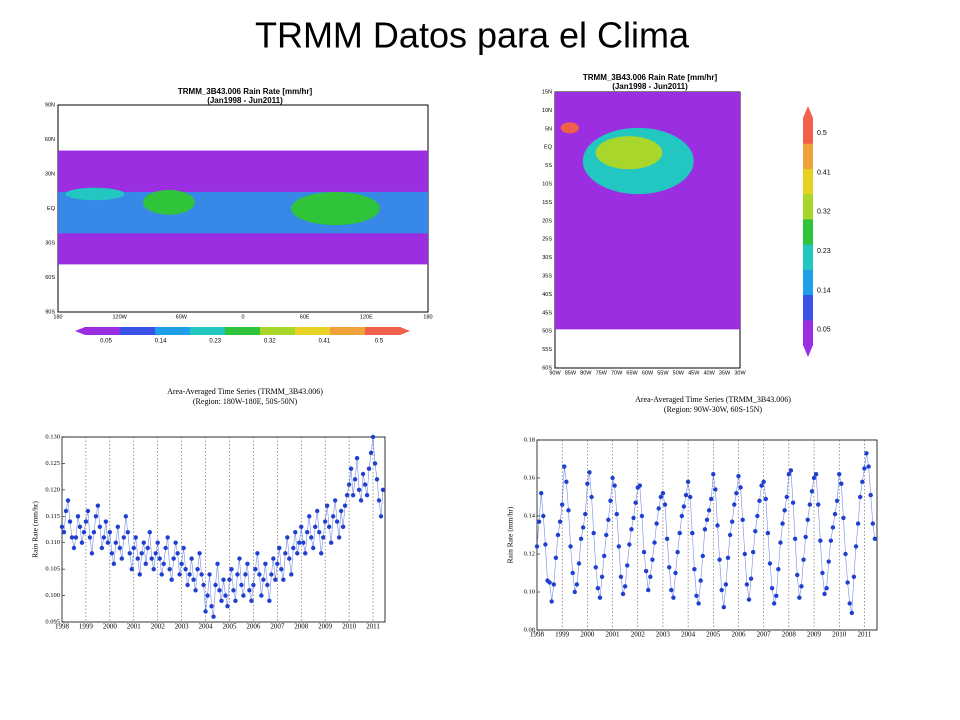 This screenshot has height=720, width=960. I want to click on lat-label: 50S, so click(547, 332).